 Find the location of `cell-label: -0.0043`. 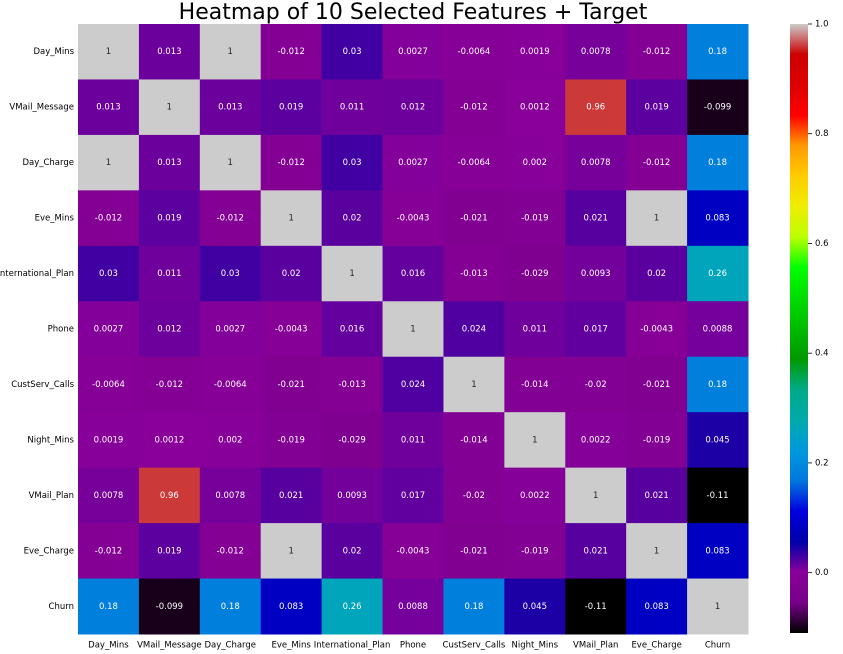

cell-label: -0.0043 is located at coordinates (413, 219).